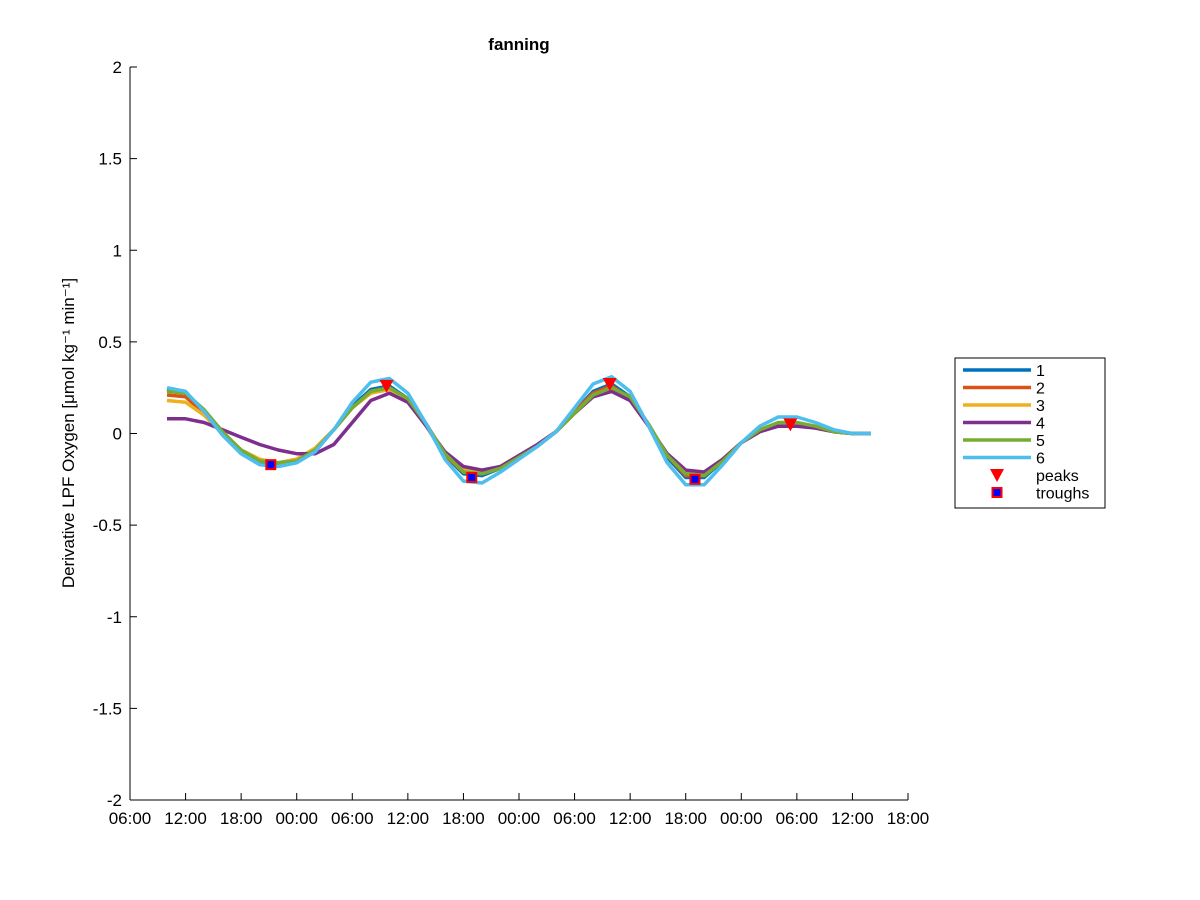 The height and width of the screenshot is (900, 1200). I want to click on y-tick-label: -1.5, so click(107, 708).